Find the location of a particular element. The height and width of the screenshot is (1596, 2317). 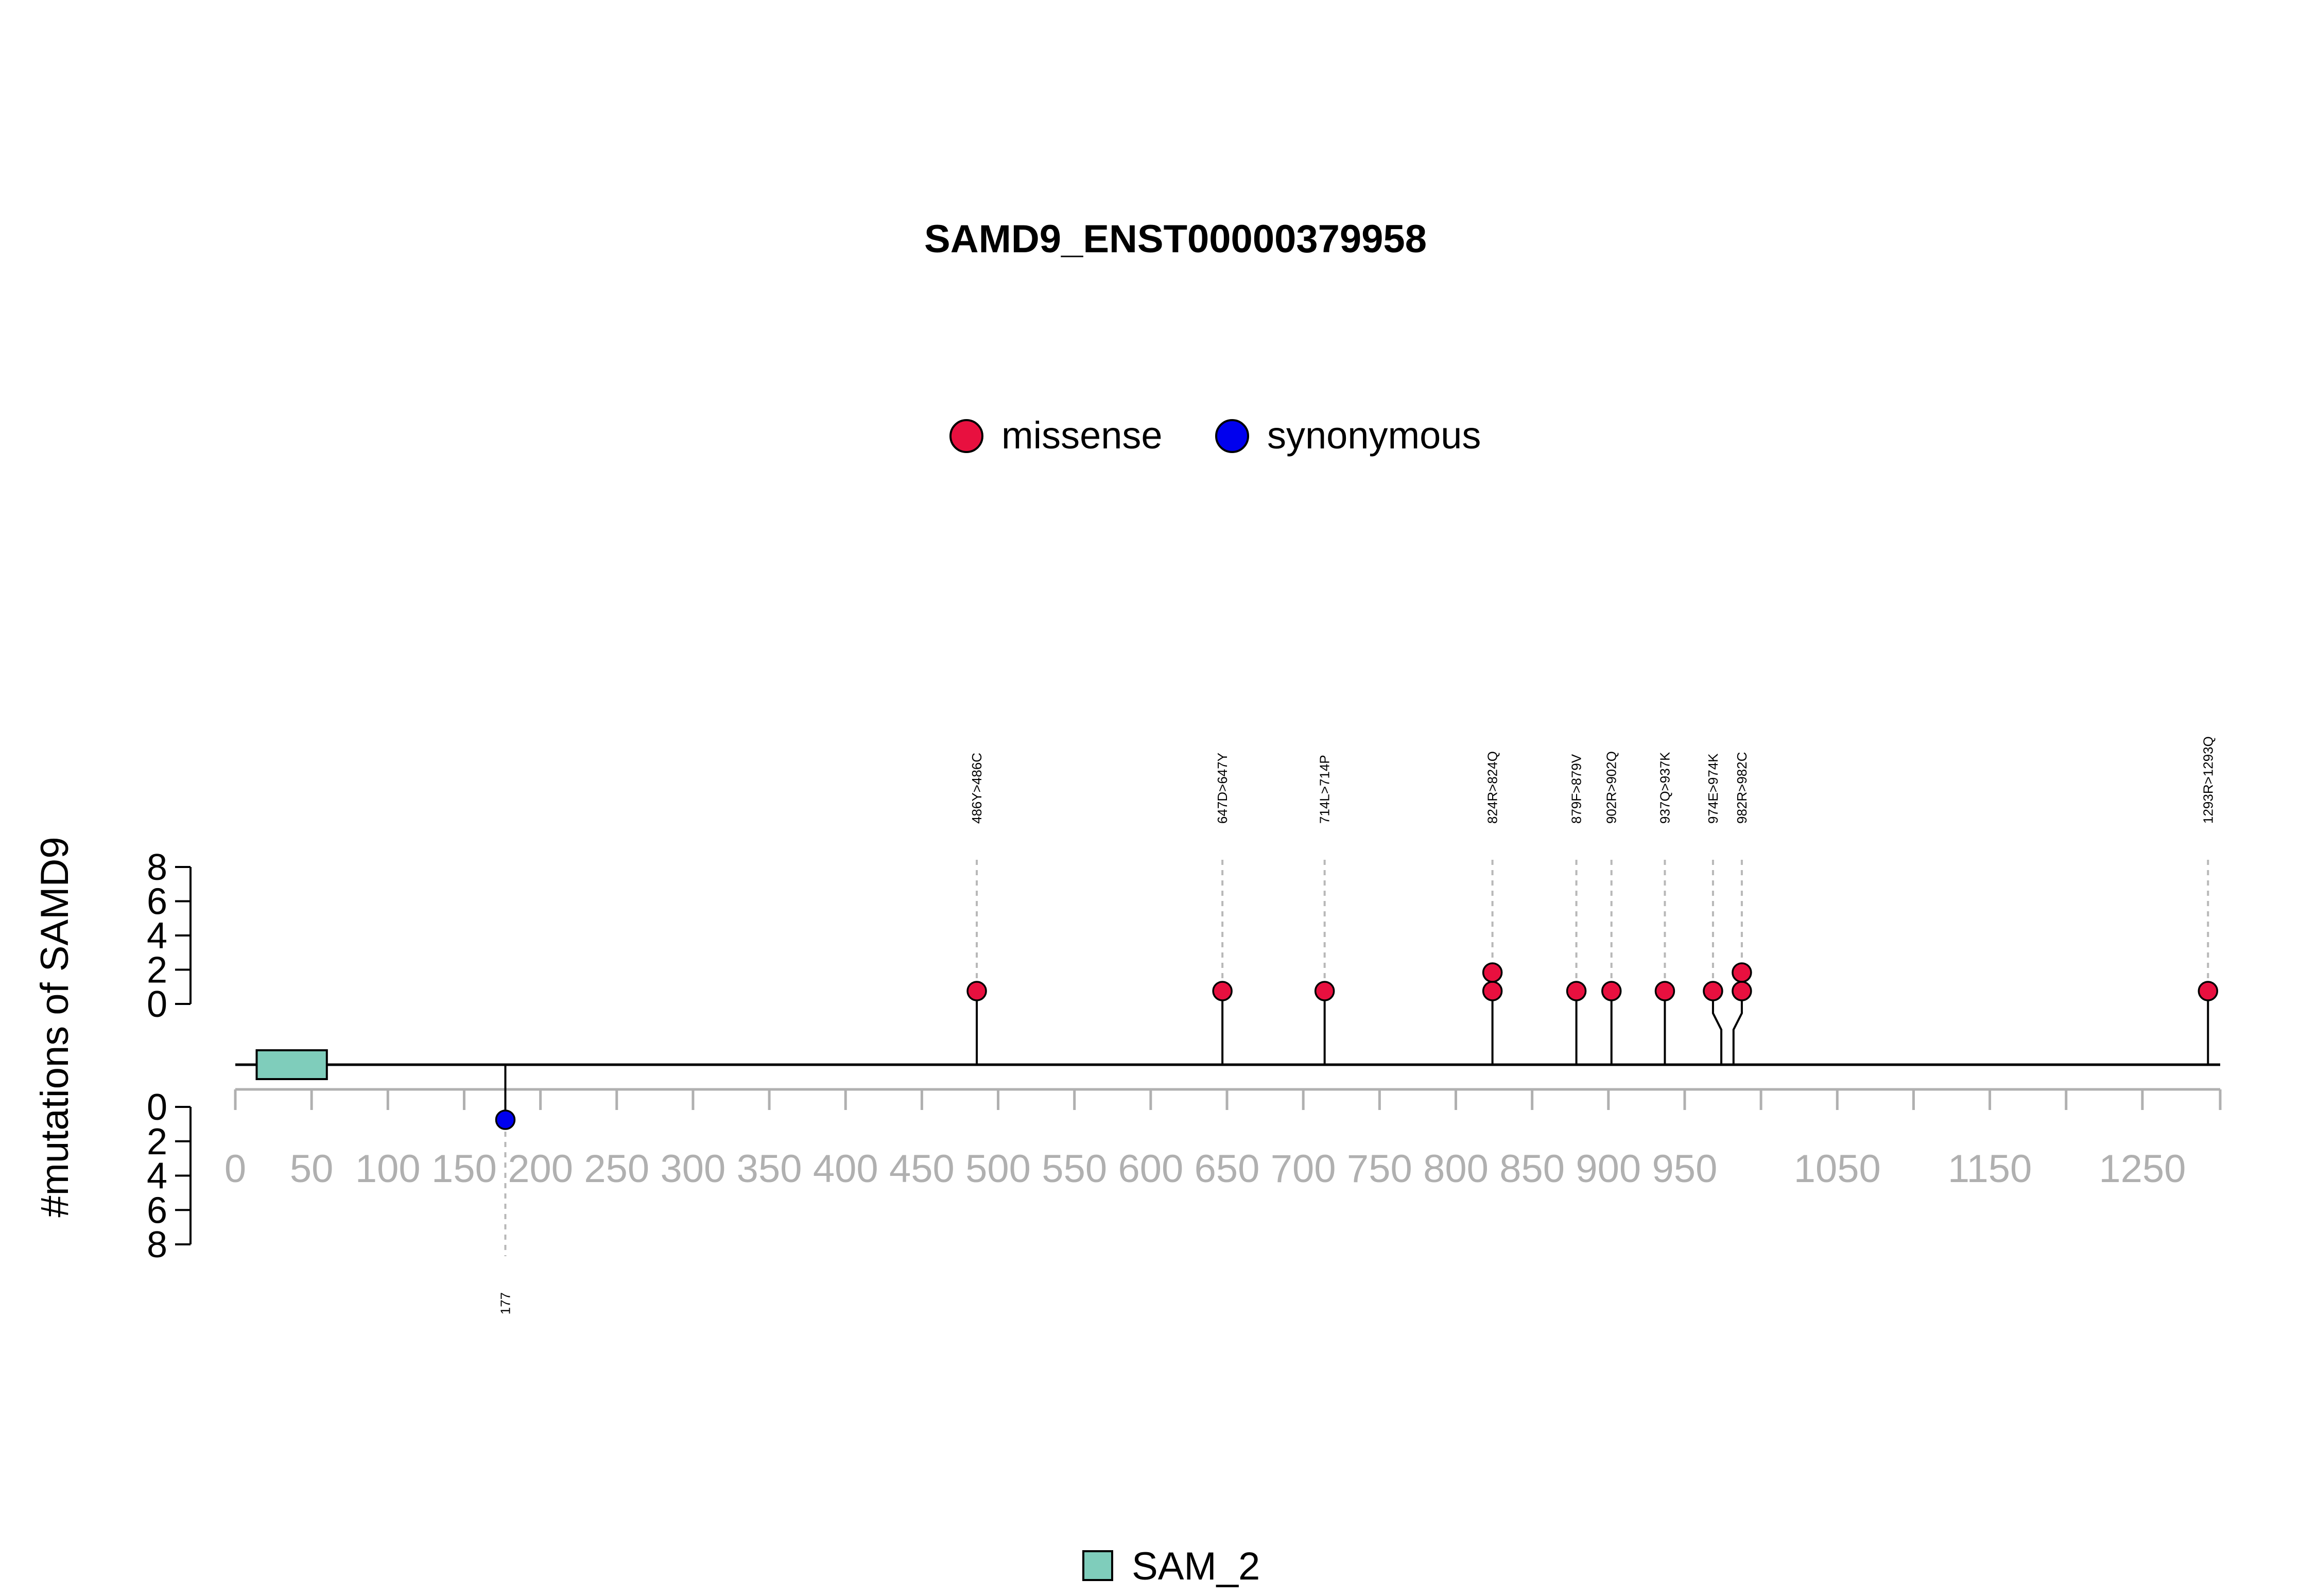

domain-legend: SAM_2 is located at coordinates (1171, 1566).